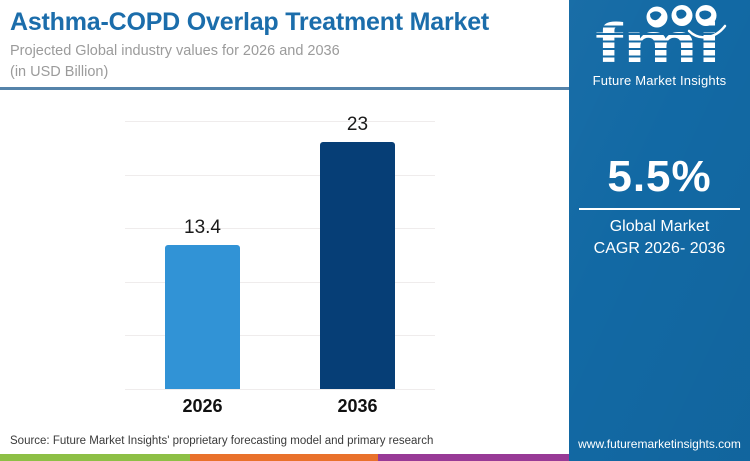 The height and width of the screenshot is (461, 750). What do you see at coordinates (659, 176) in the screenshot?
I see `cagr-value: 5.5%` at bounding box center [659, 176].